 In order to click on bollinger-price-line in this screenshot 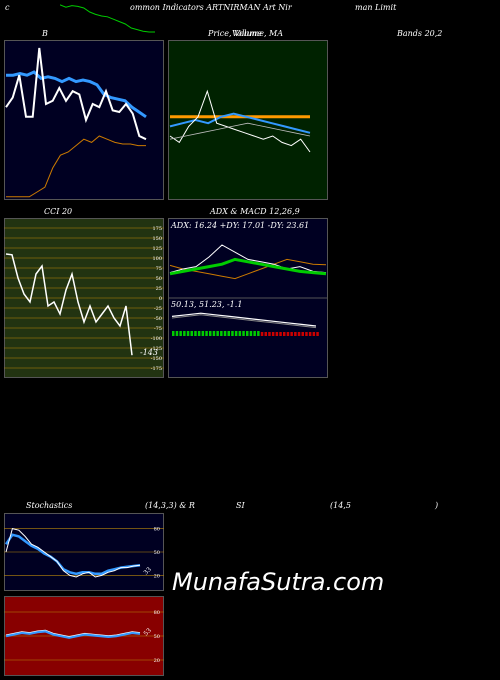, I will do `click(76, 94)`.